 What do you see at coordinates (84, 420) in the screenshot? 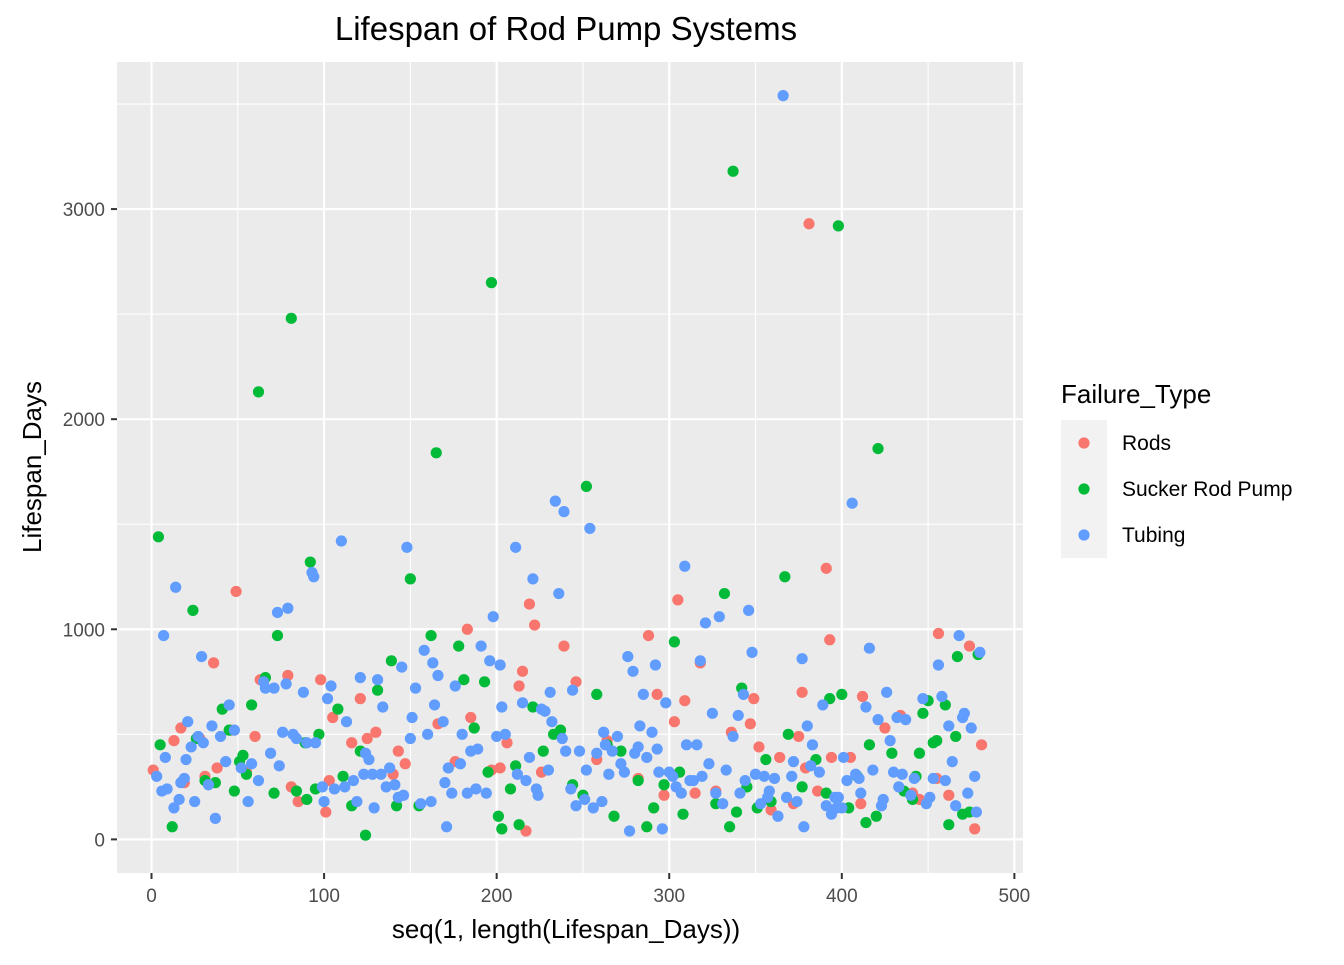
I see `y-tick-label: 2000` at bounding box center [84, 420].